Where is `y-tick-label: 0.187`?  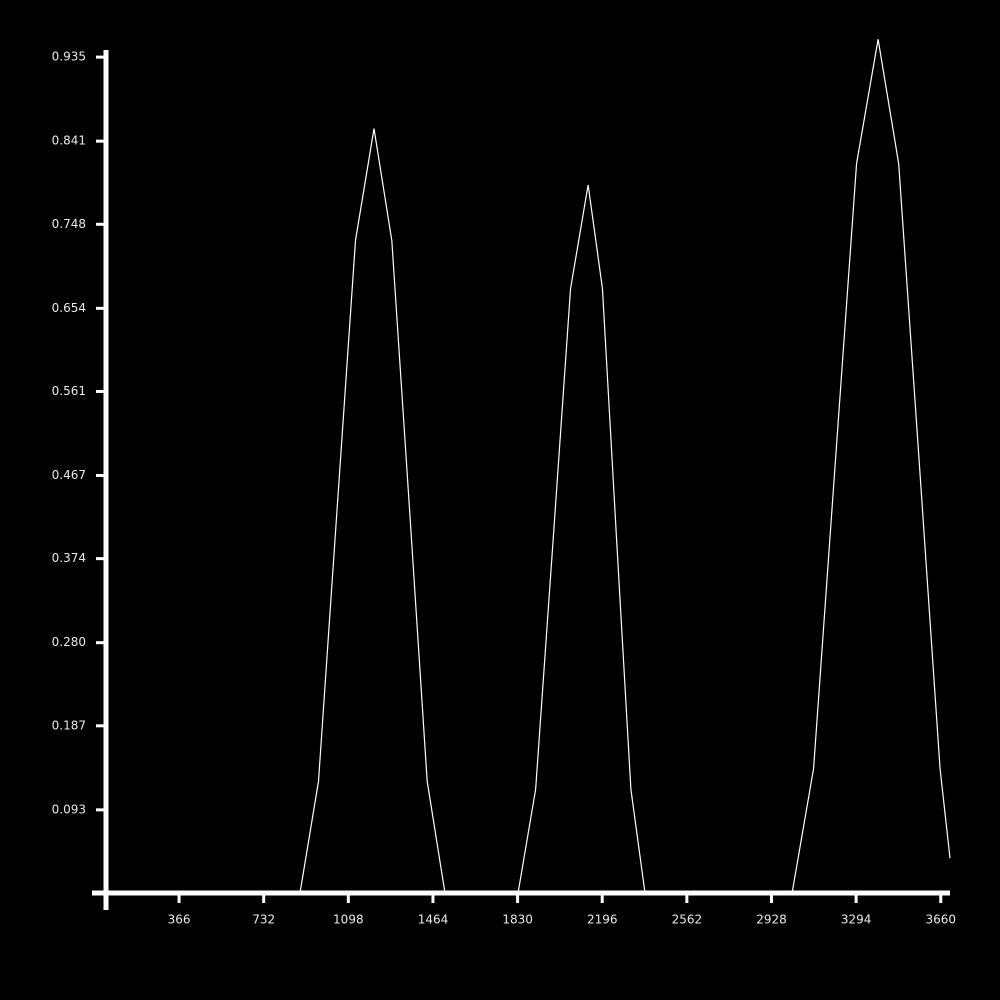 y-tick-label: 0.187 is located at coordinates (69, 725).